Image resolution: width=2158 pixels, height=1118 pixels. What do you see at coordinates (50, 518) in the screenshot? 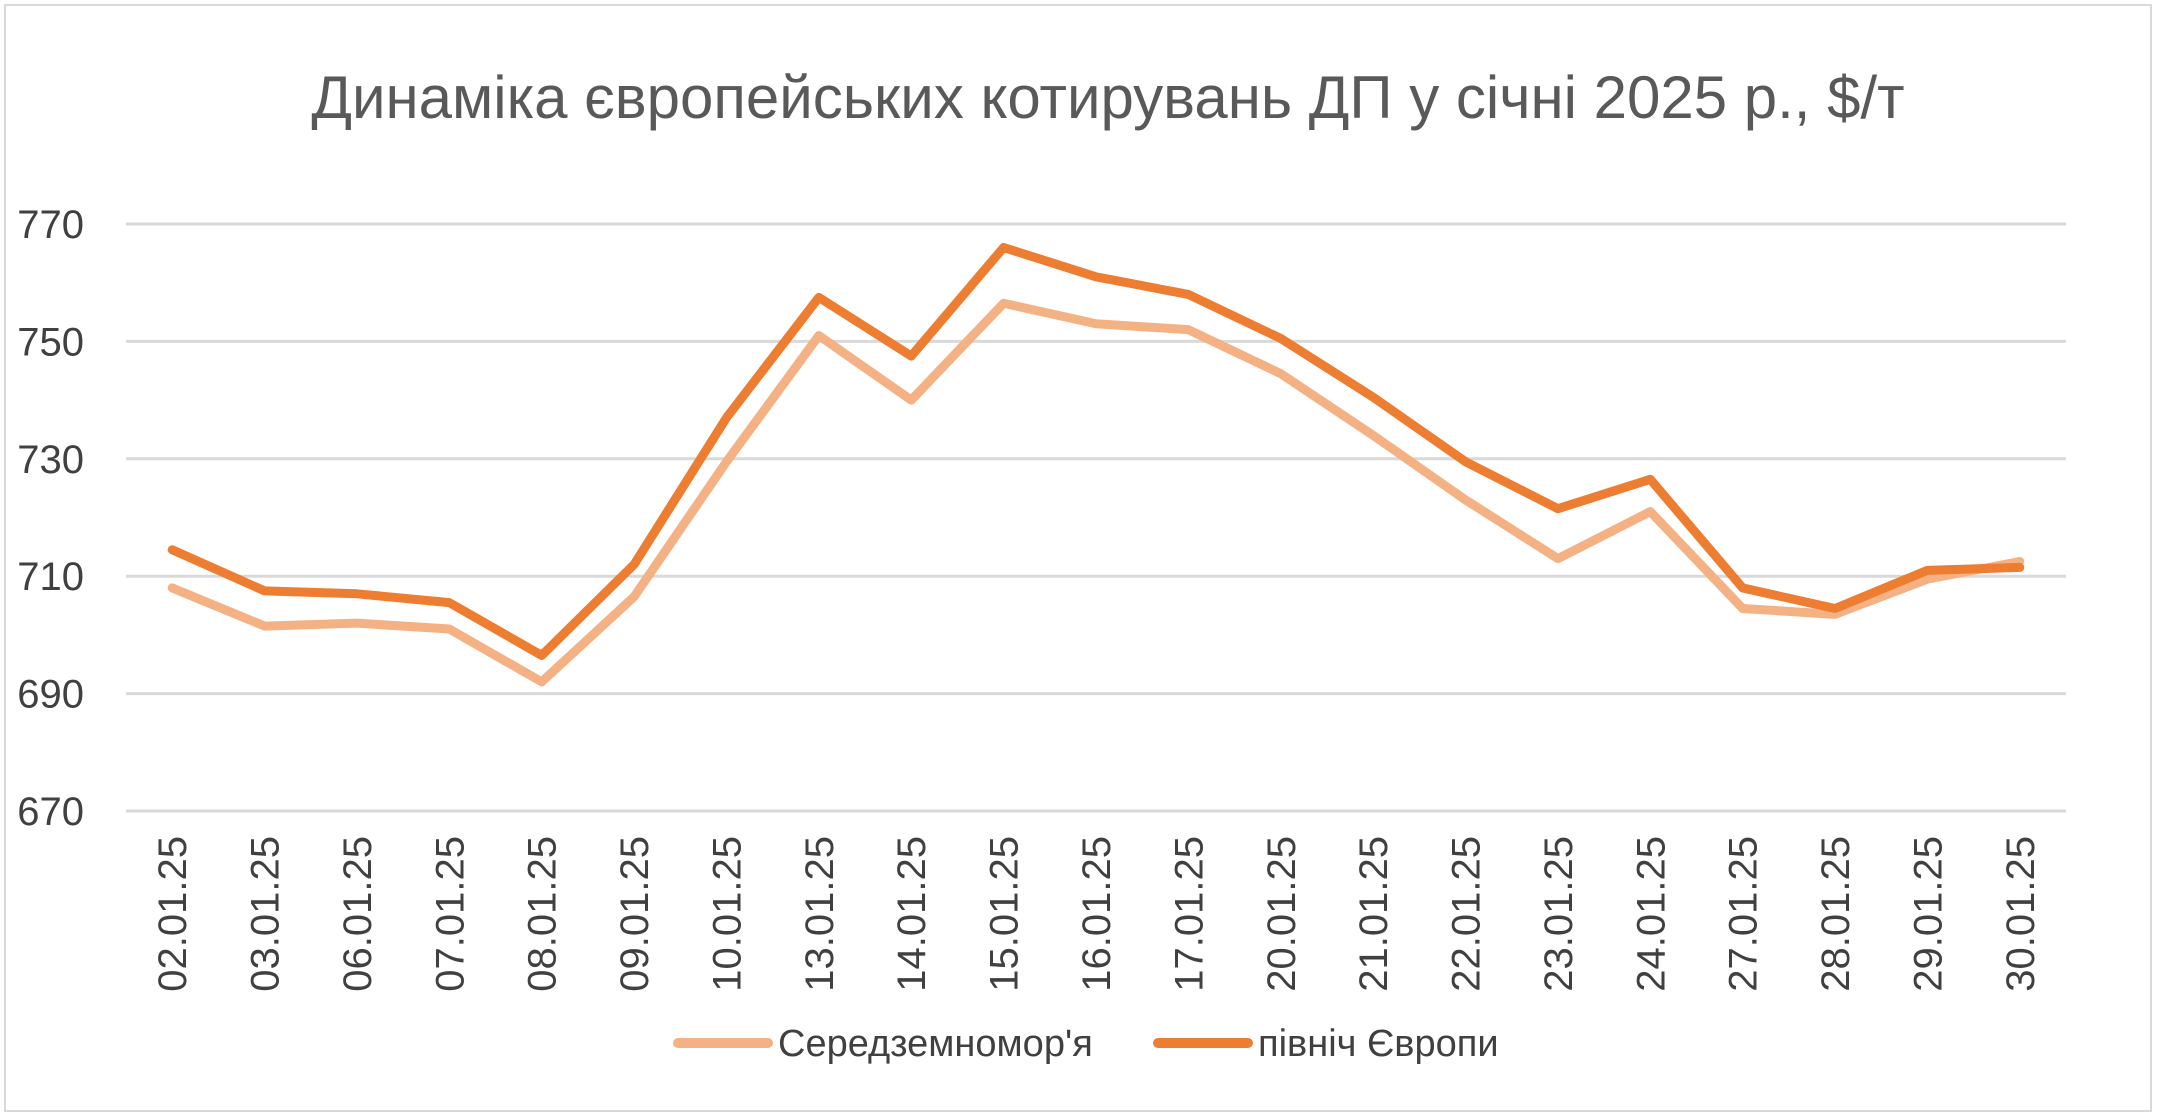
I see `y-axis-ticks: 670 690 710 730 750 770` at bounding box center [50, 518].